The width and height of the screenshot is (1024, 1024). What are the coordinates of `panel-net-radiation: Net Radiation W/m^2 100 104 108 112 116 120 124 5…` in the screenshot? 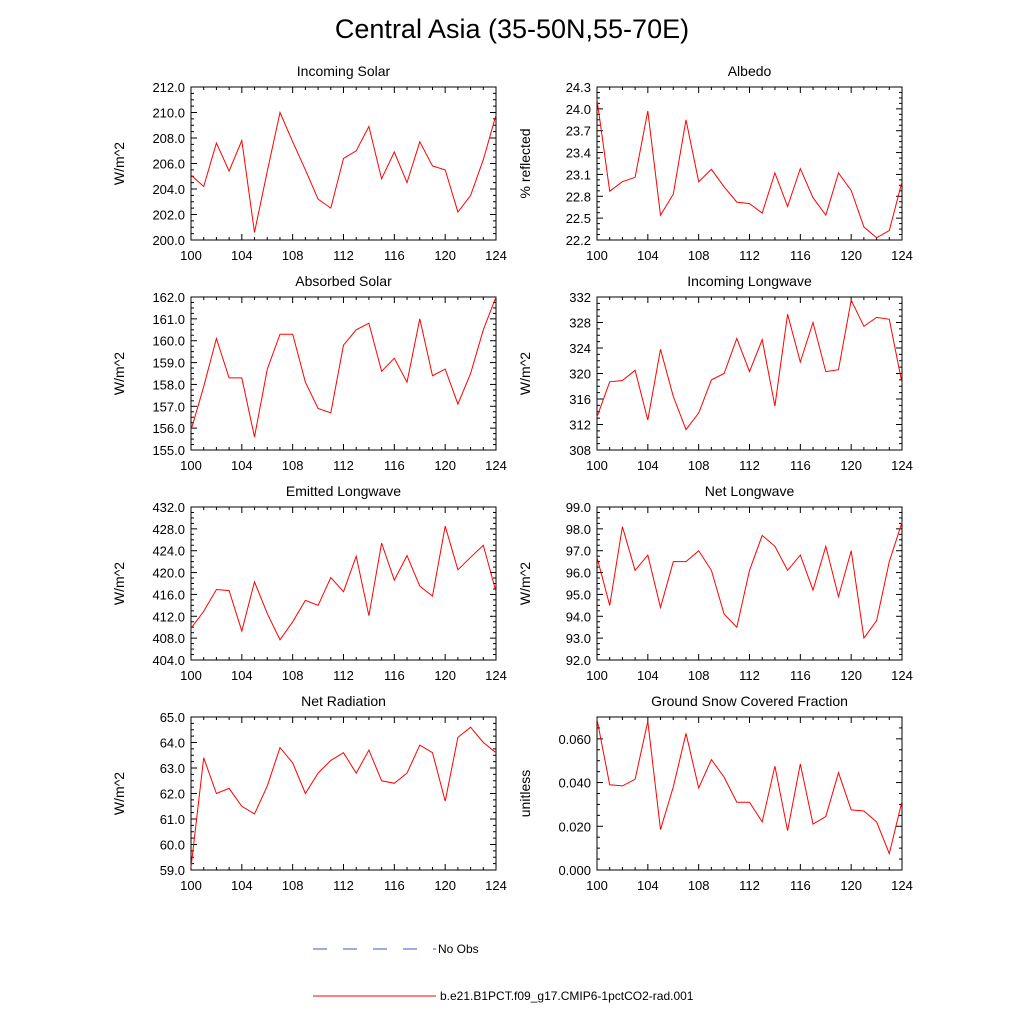 It's located at (309, 793).